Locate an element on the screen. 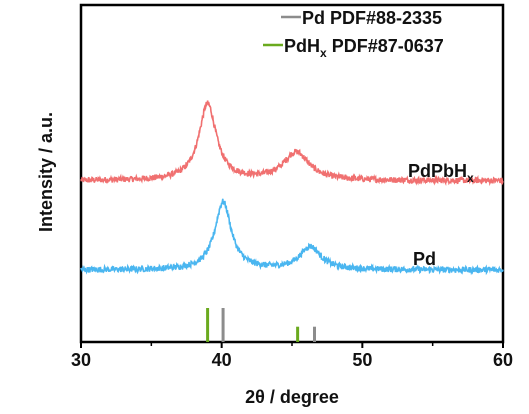 The image size is (529, 414). series-label-pdpbhx: PdPbHx is located at coordinates (441, 173).